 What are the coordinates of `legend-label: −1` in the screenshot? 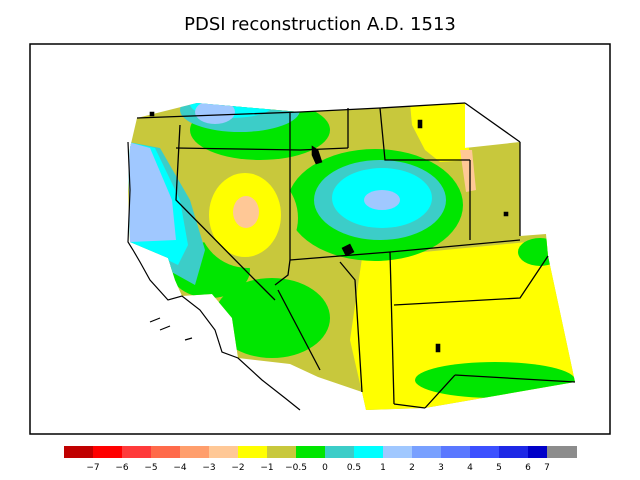 It's located at (266, 468).